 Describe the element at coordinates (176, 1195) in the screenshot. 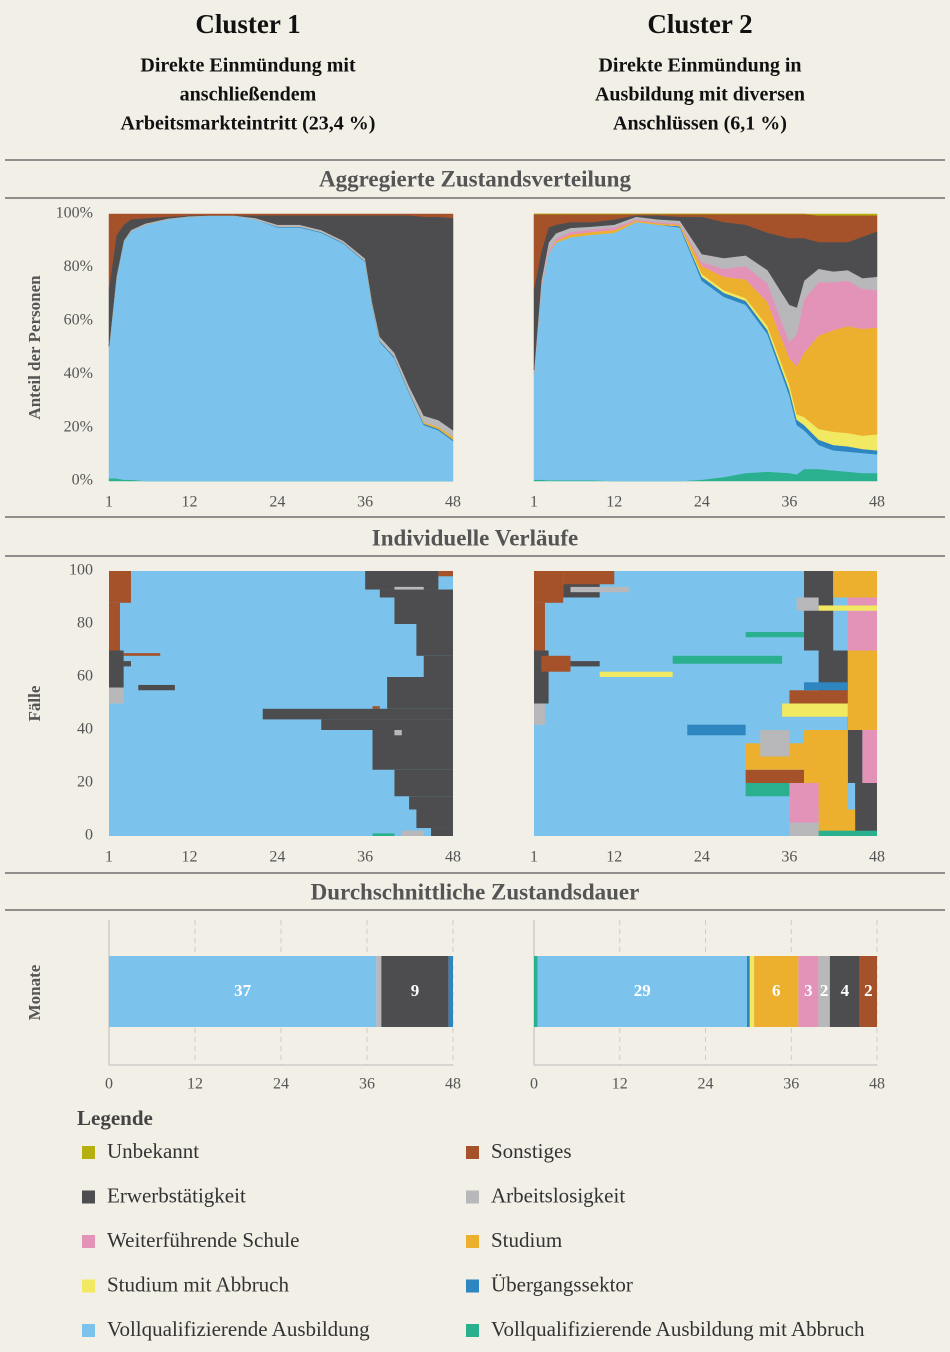

I see `legend-label: Erwerbstätigkeit` at that location.